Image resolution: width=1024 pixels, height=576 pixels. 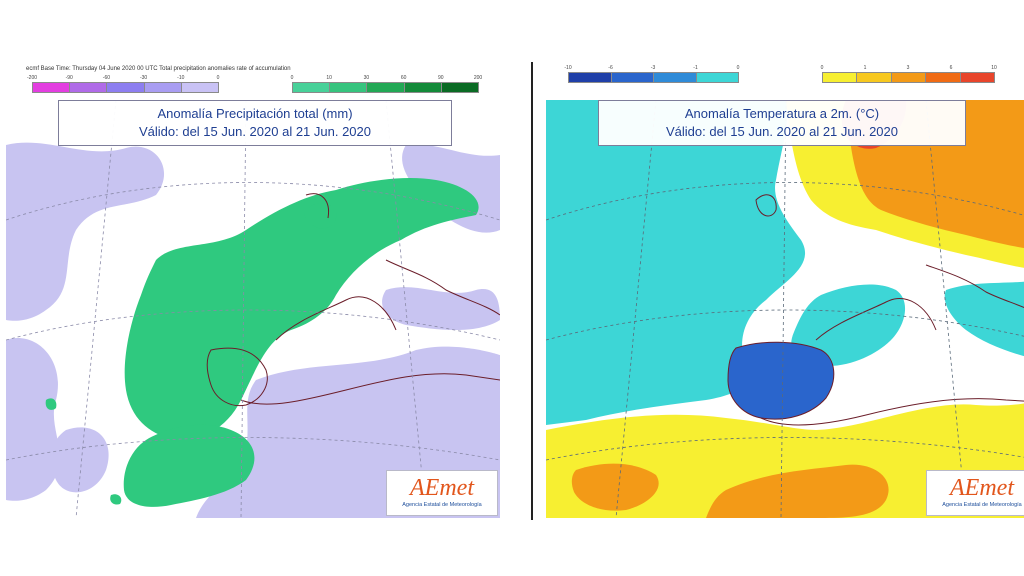 What do you see at coordinates (143, 78) in the screenshot?
I see `precip-negative-tick-label: -30` at bounding box center [143, 78].